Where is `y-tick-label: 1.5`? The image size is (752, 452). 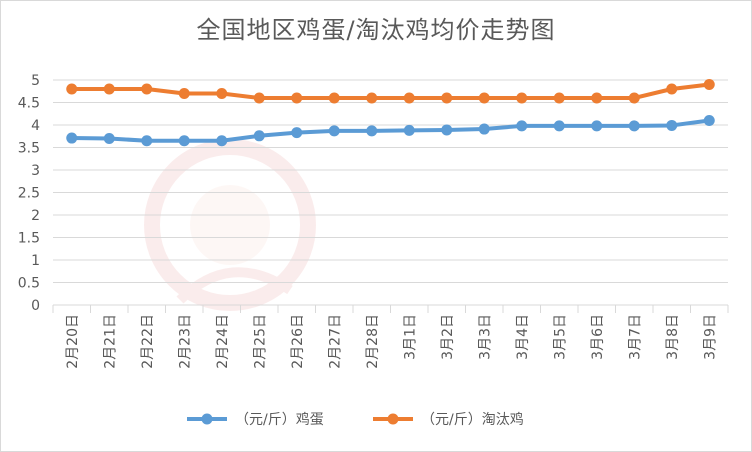 y-tick-label: 1.5 is located at coordinates (29, 239).